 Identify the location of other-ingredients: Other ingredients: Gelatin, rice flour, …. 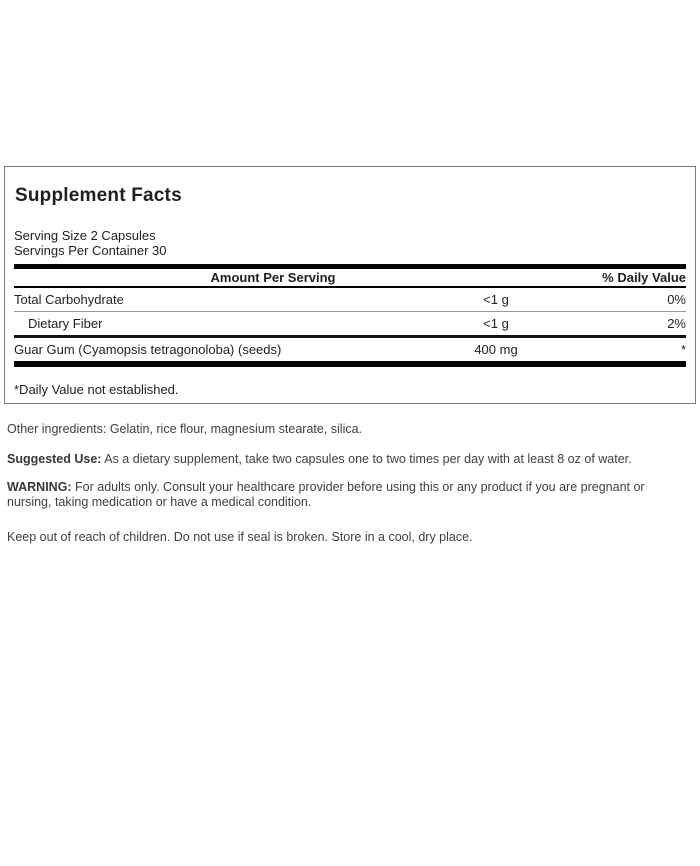
(185, 429).